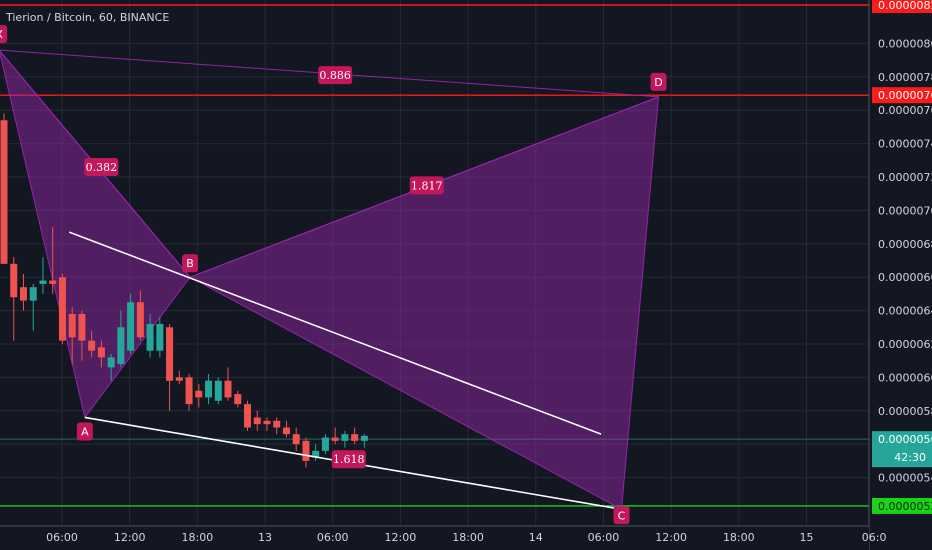 The image size is (932, 550). What do you see at coordinates (905, 344) in the screenshot?
I see `price-tick-label: 0.00000620` at bounding box center [905, 344].